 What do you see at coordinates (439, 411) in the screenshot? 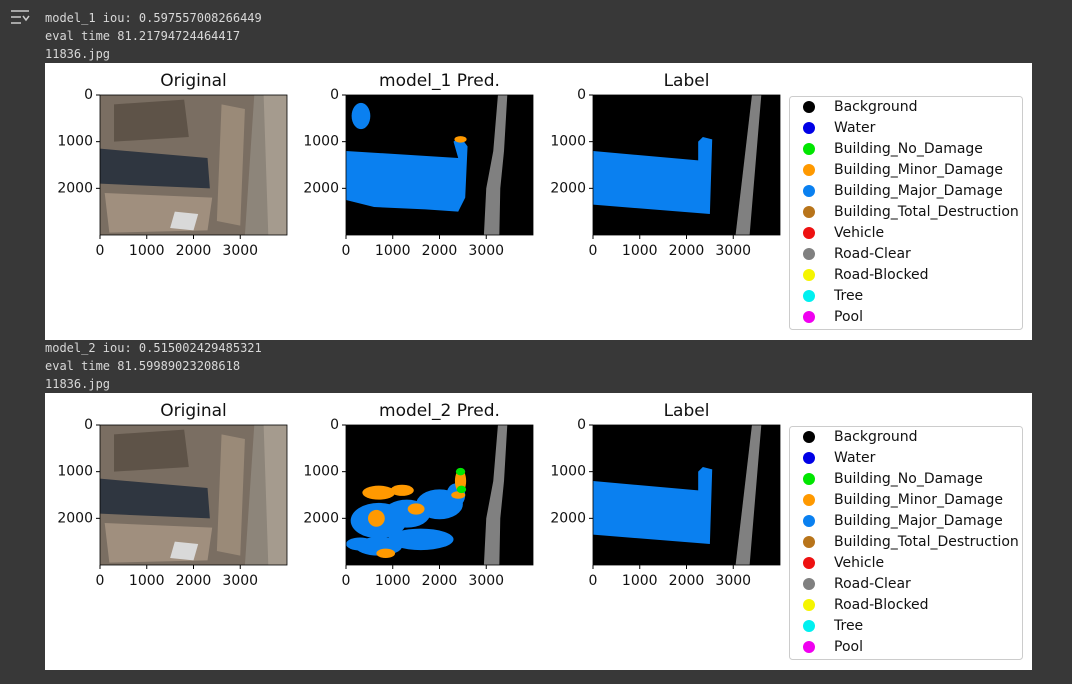
I see `panel-title: model_2 Pred.` at bounding box center [439, 411].